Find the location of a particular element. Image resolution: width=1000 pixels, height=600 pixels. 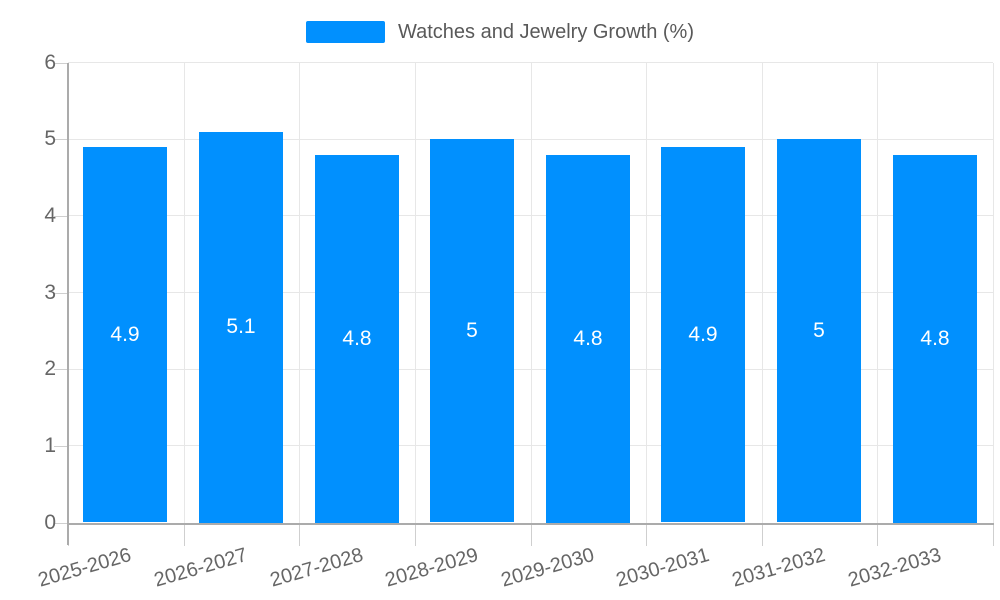

legend-item: Watches and Jewelry Growth (%) is located at coordinates (500, 32).